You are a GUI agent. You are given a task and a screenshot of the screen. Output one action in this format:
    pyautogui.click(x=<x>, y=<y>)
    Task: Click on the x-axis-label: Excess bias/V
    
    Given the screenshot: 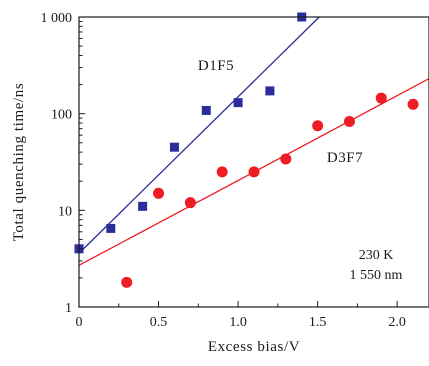 What is the action you would take?
    pyautogui.click(x=254, y=347)
    